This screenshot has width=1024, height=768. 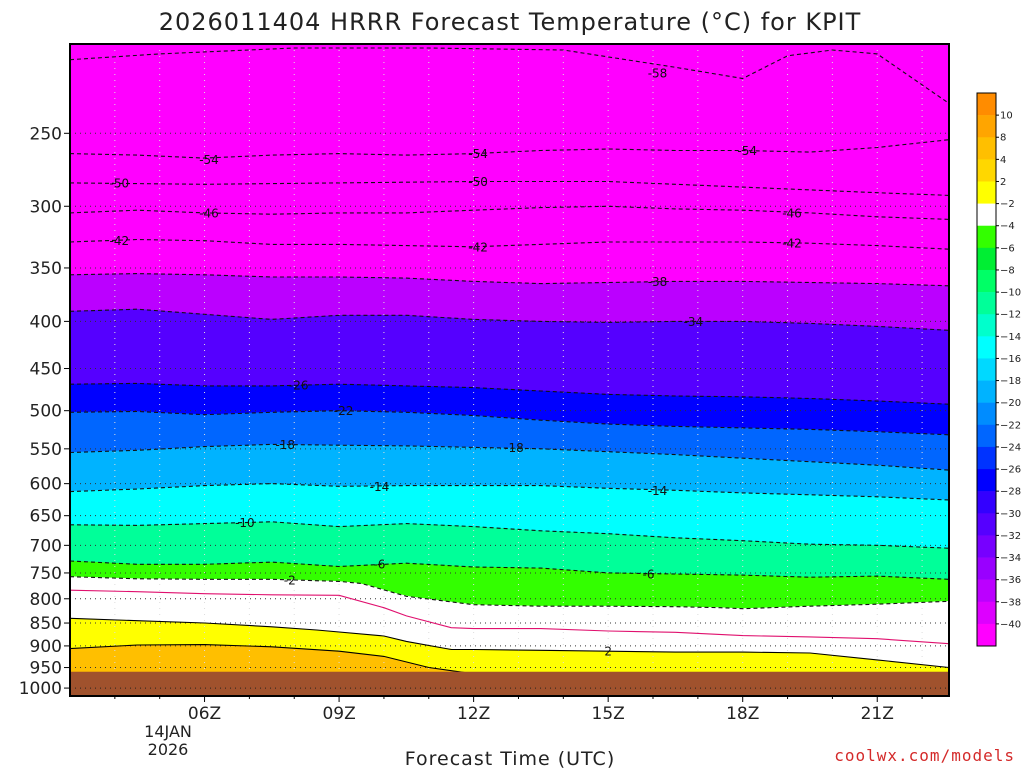 I want to click on colorbar-label: −18, so click(x=1010, y=381).